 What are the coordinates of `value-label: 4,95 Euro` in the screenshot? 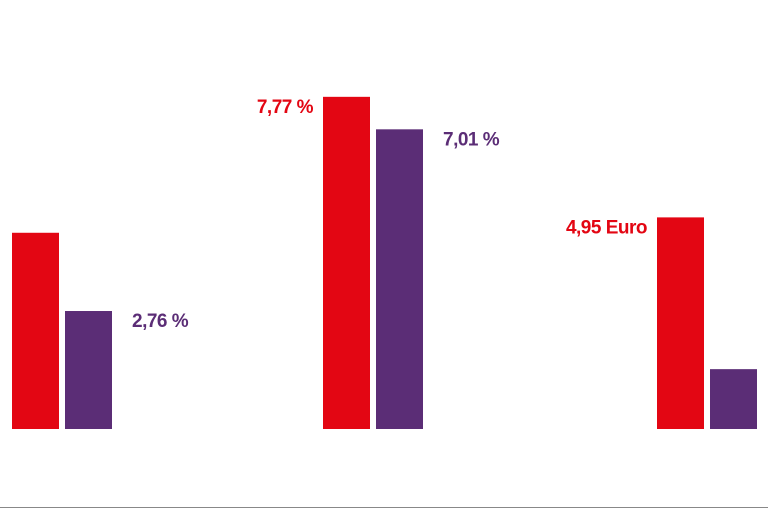 It's located at (606, 227).